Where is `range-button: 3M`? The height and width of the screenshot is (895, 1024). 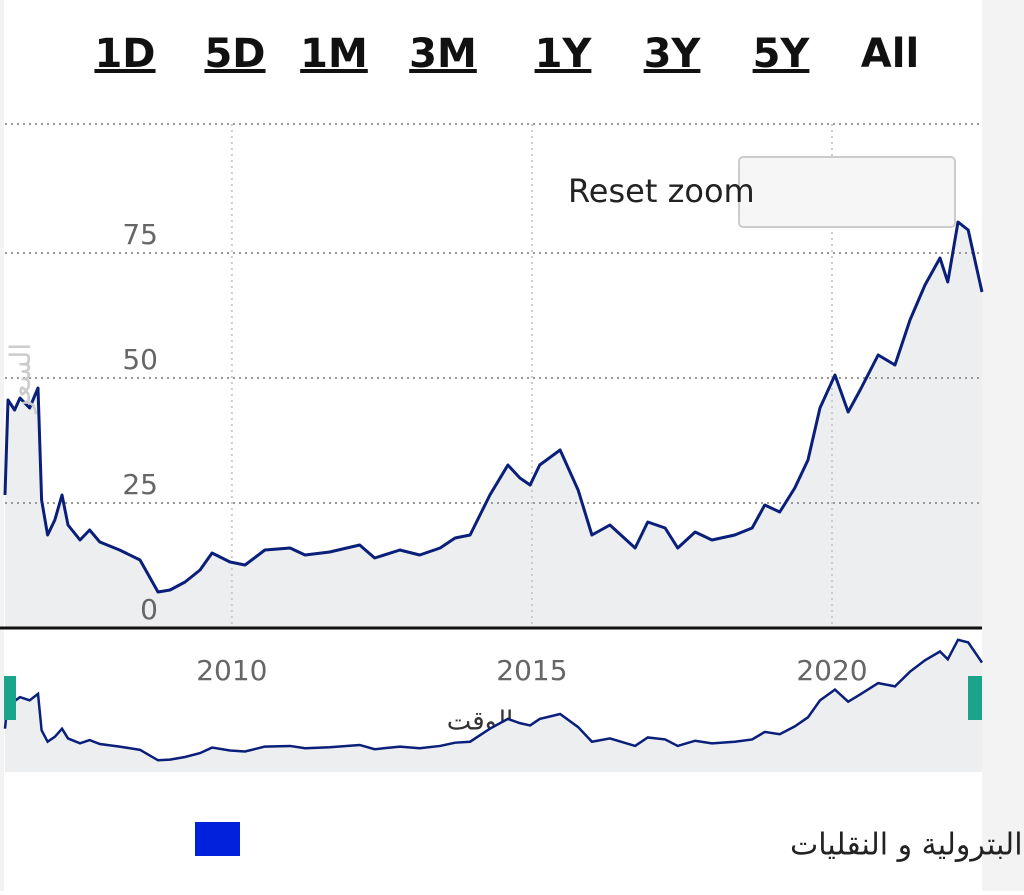
range-button: 3M is located at coordinates (443, 54).